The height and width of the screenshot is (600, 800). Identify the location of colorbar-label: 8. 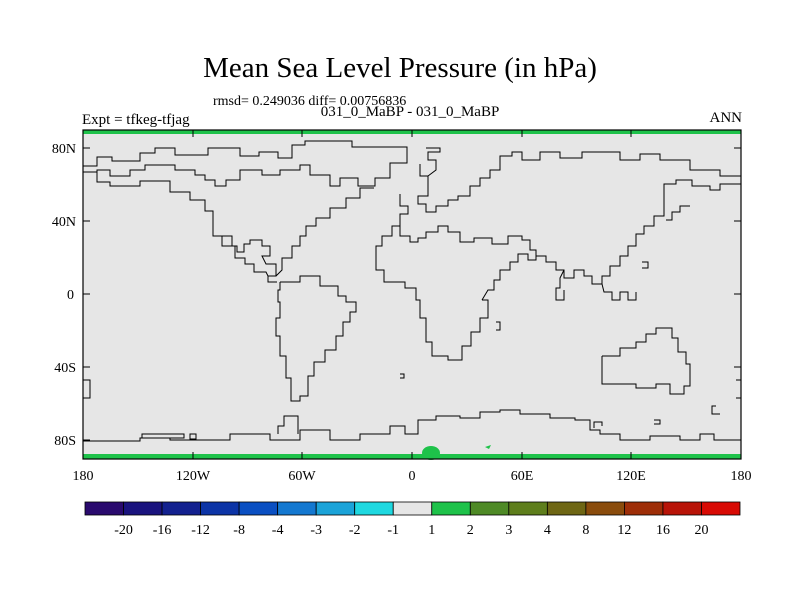
(585, 530).